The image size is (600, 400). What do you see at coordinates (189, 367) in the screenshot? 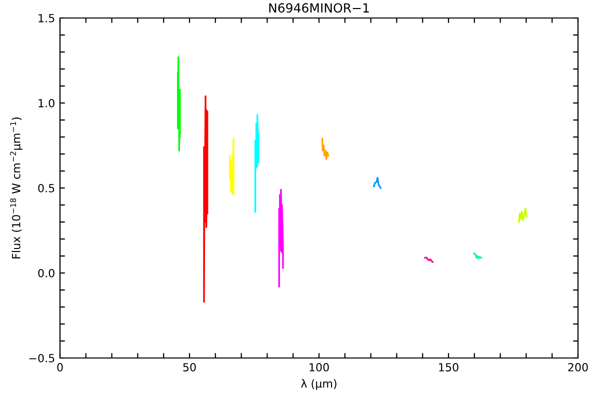
I see `x-tick-label: 50` at bounding box center [189, 367].